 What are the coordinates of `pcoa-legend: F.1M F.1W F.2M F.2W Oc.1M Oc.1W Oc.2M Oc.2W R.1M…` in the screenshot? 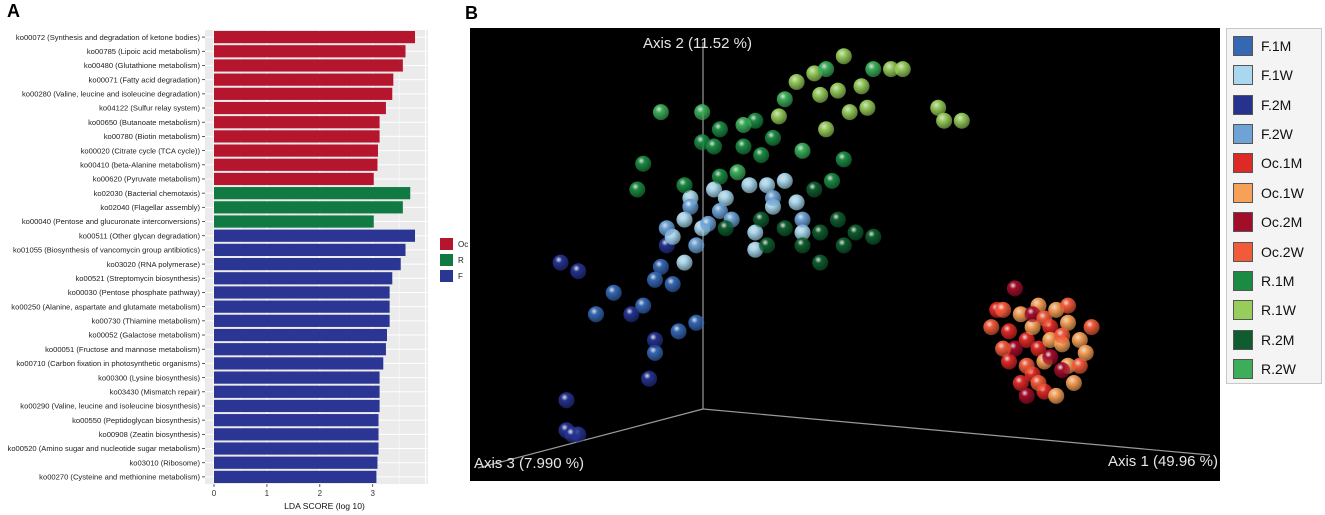 It's located at (1274, 206).